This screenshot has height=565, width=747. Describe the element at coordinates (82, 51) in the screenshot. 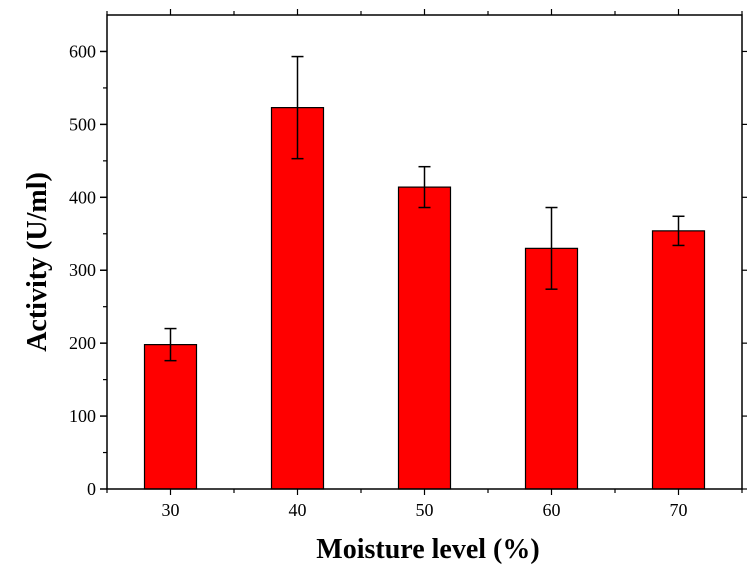

I see `y-tick-label-600: 600` at that location.